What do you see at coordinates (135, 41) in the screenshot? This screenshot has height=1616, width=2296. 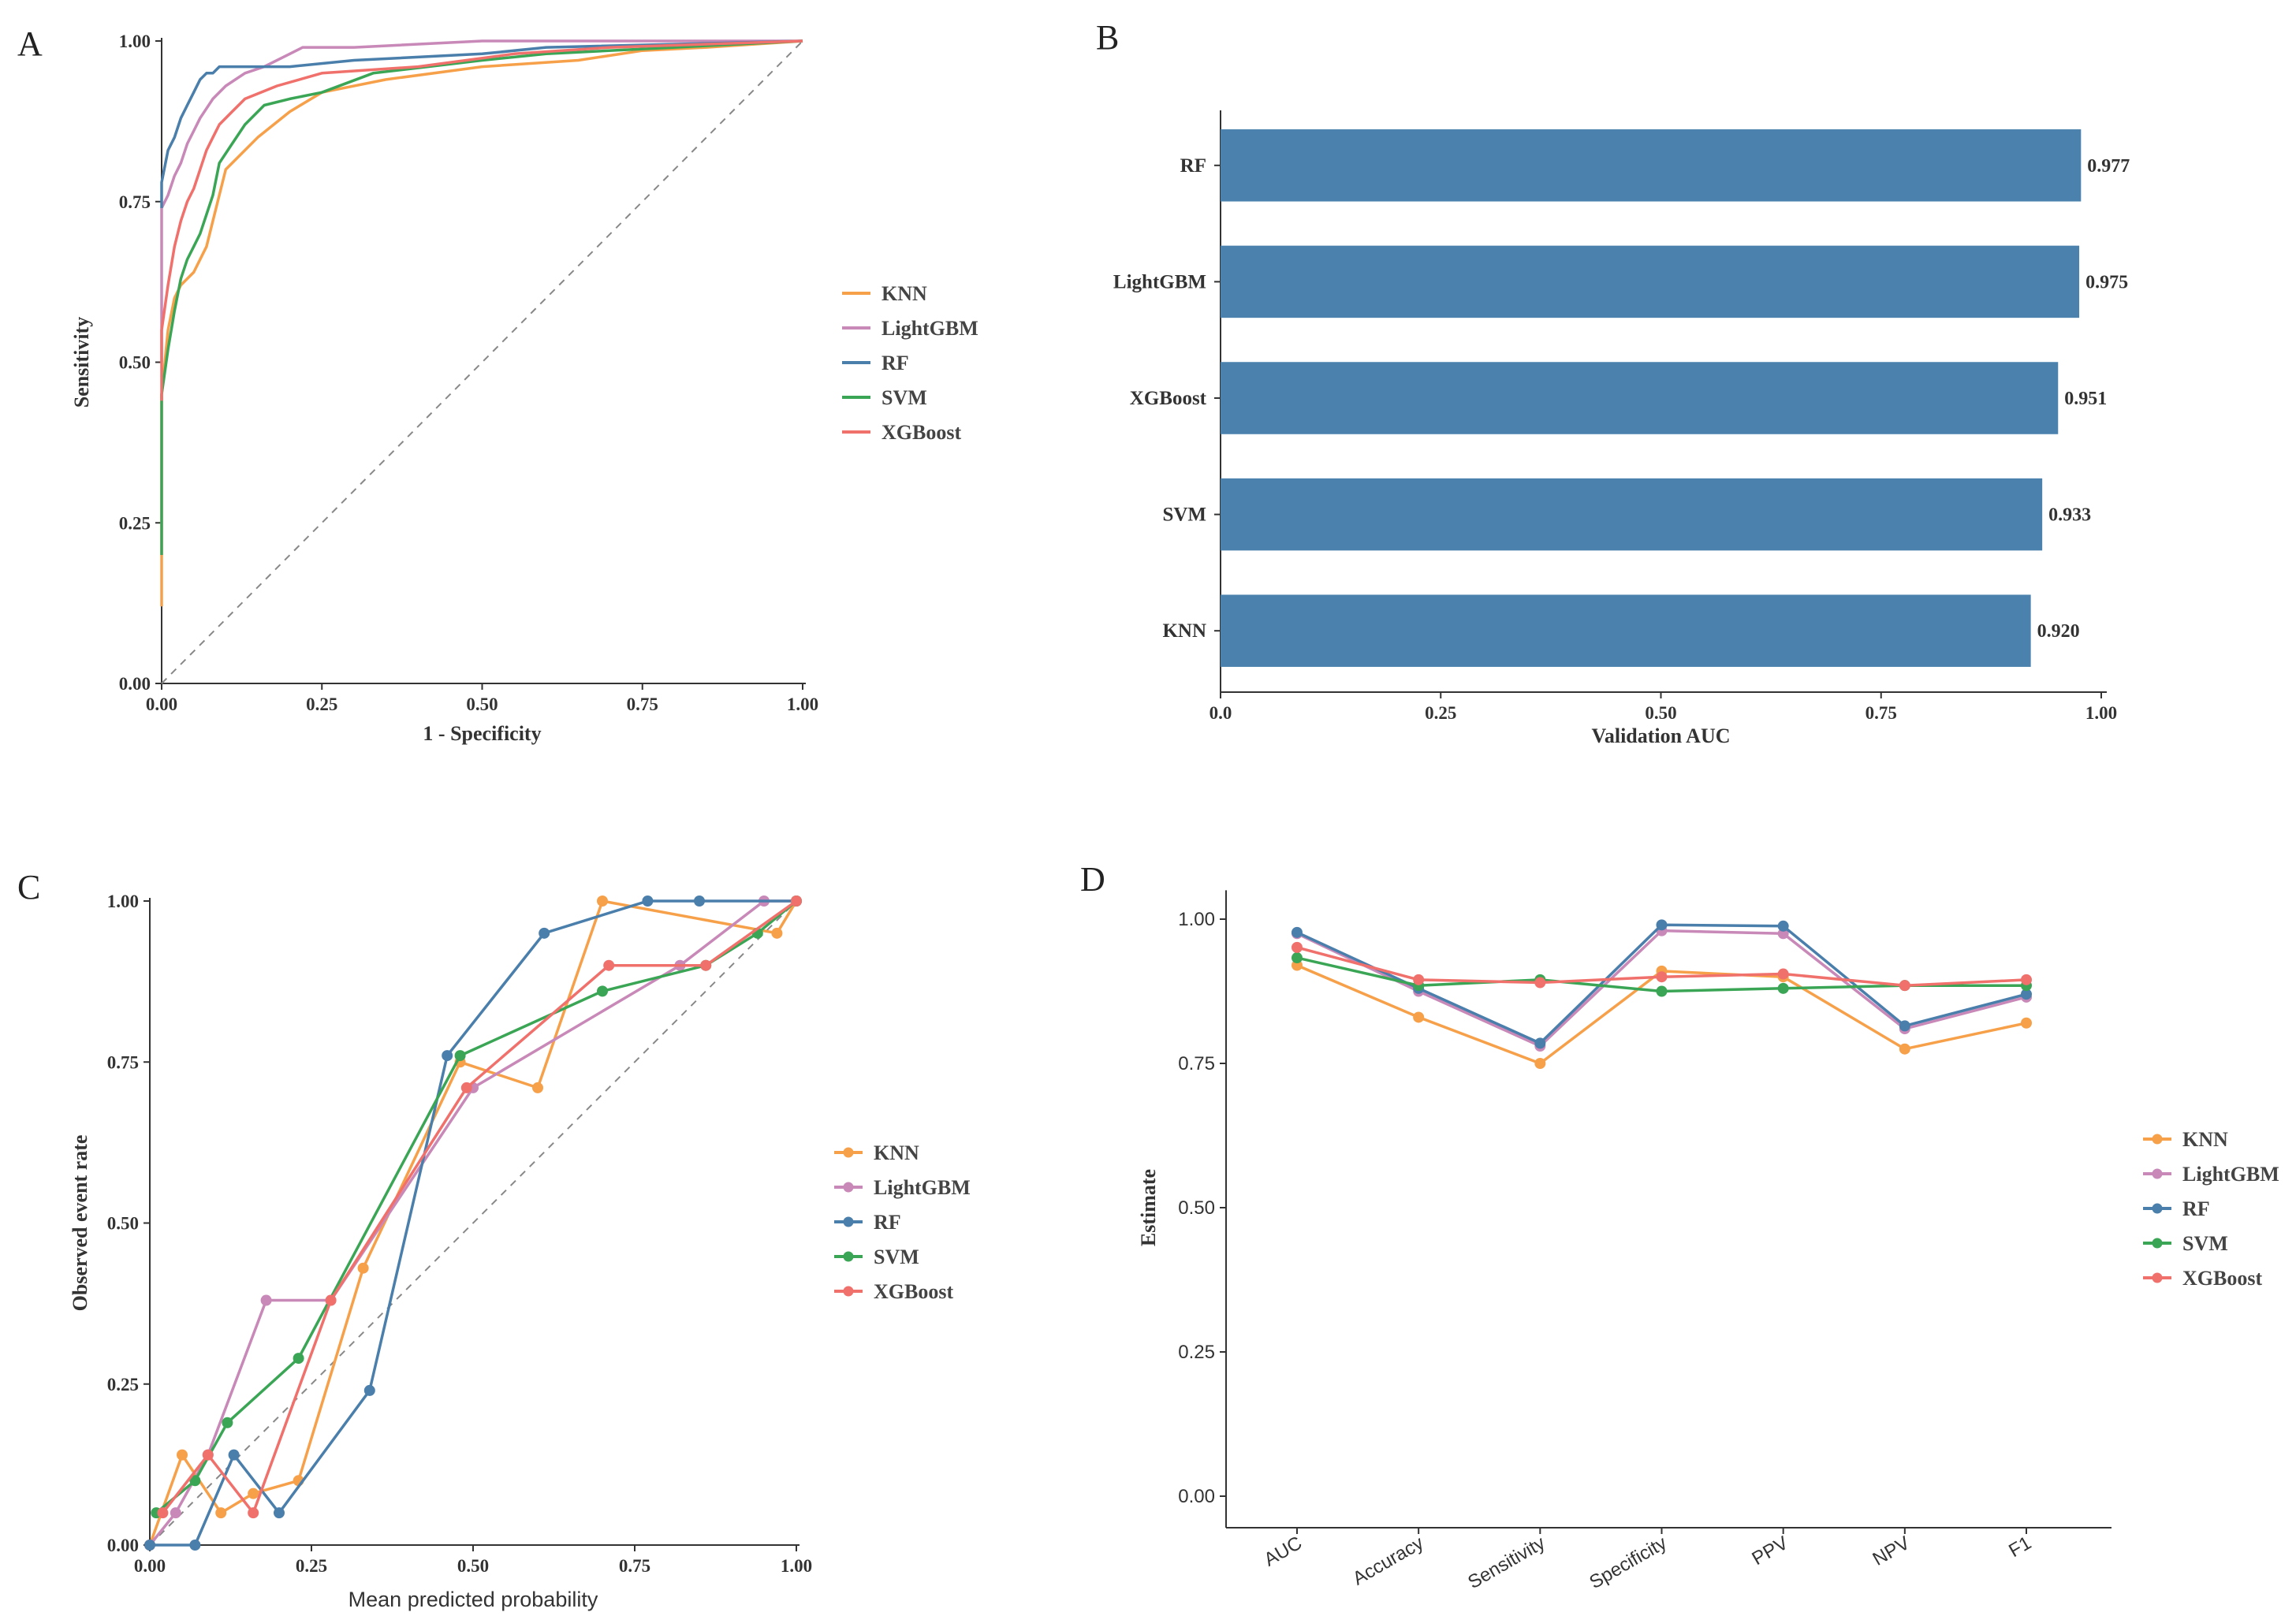 I see `roc-y-tick-label: 1.00` at bounding box center [135, 41].